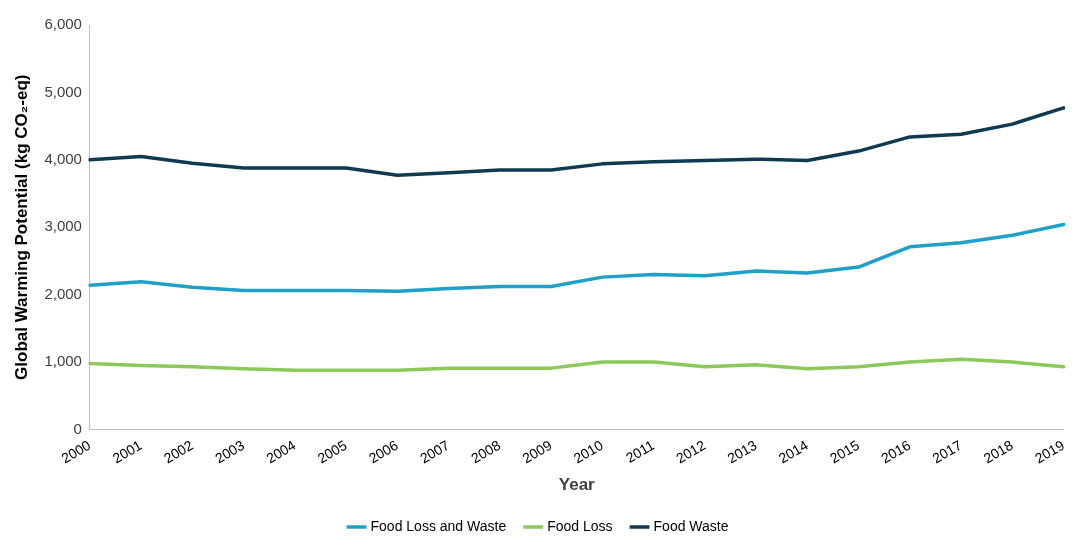 The height and width of the screenshot is (552, 1088). Describe the element at coordinates (63, 24) in the screenshot. I see `y-tick-label: 6,000` at that location.